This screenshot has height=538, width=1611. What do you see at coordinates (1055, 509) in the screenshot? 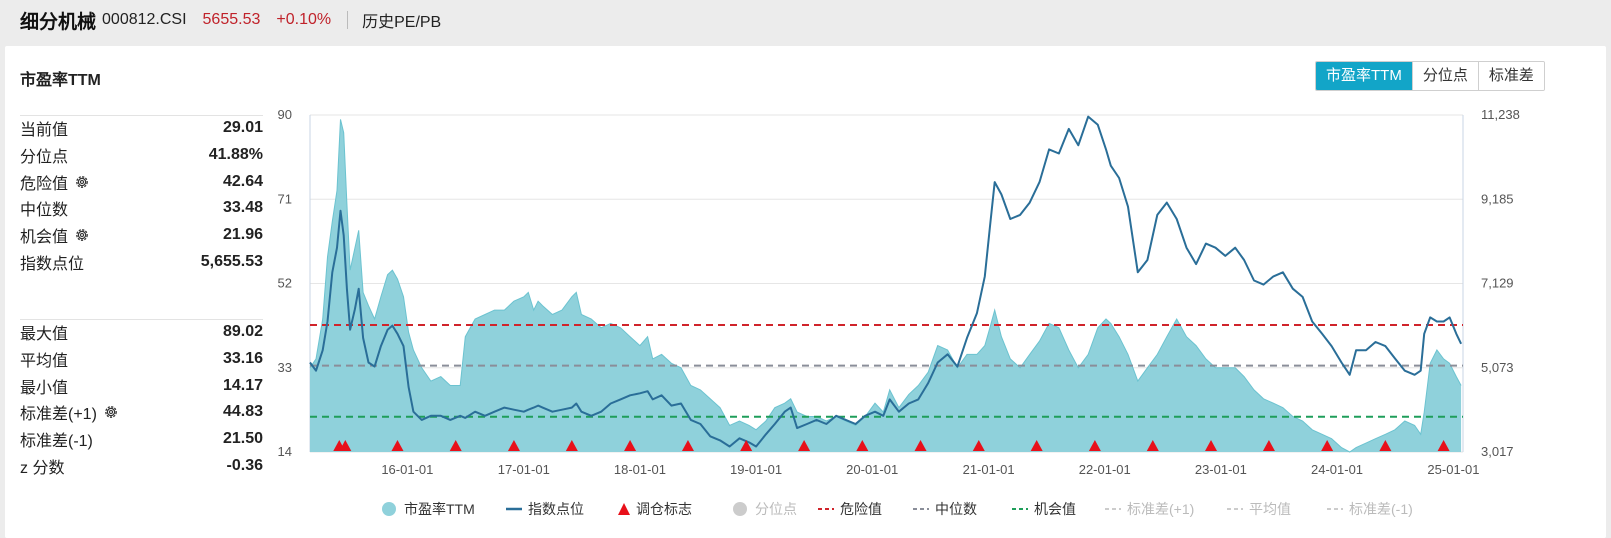
I see `legend-label: 机会值` at bounding box center [1055, 509].